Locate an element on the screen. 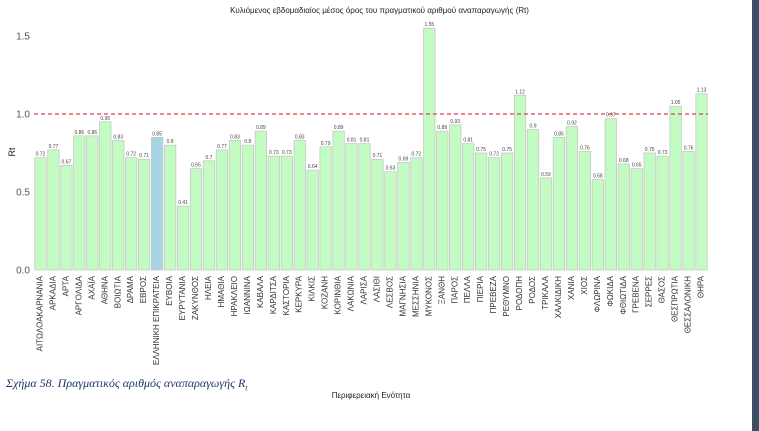 This screenshot has height=431, width=759. data-label: 0.86 is located at coordinates (79, 133).